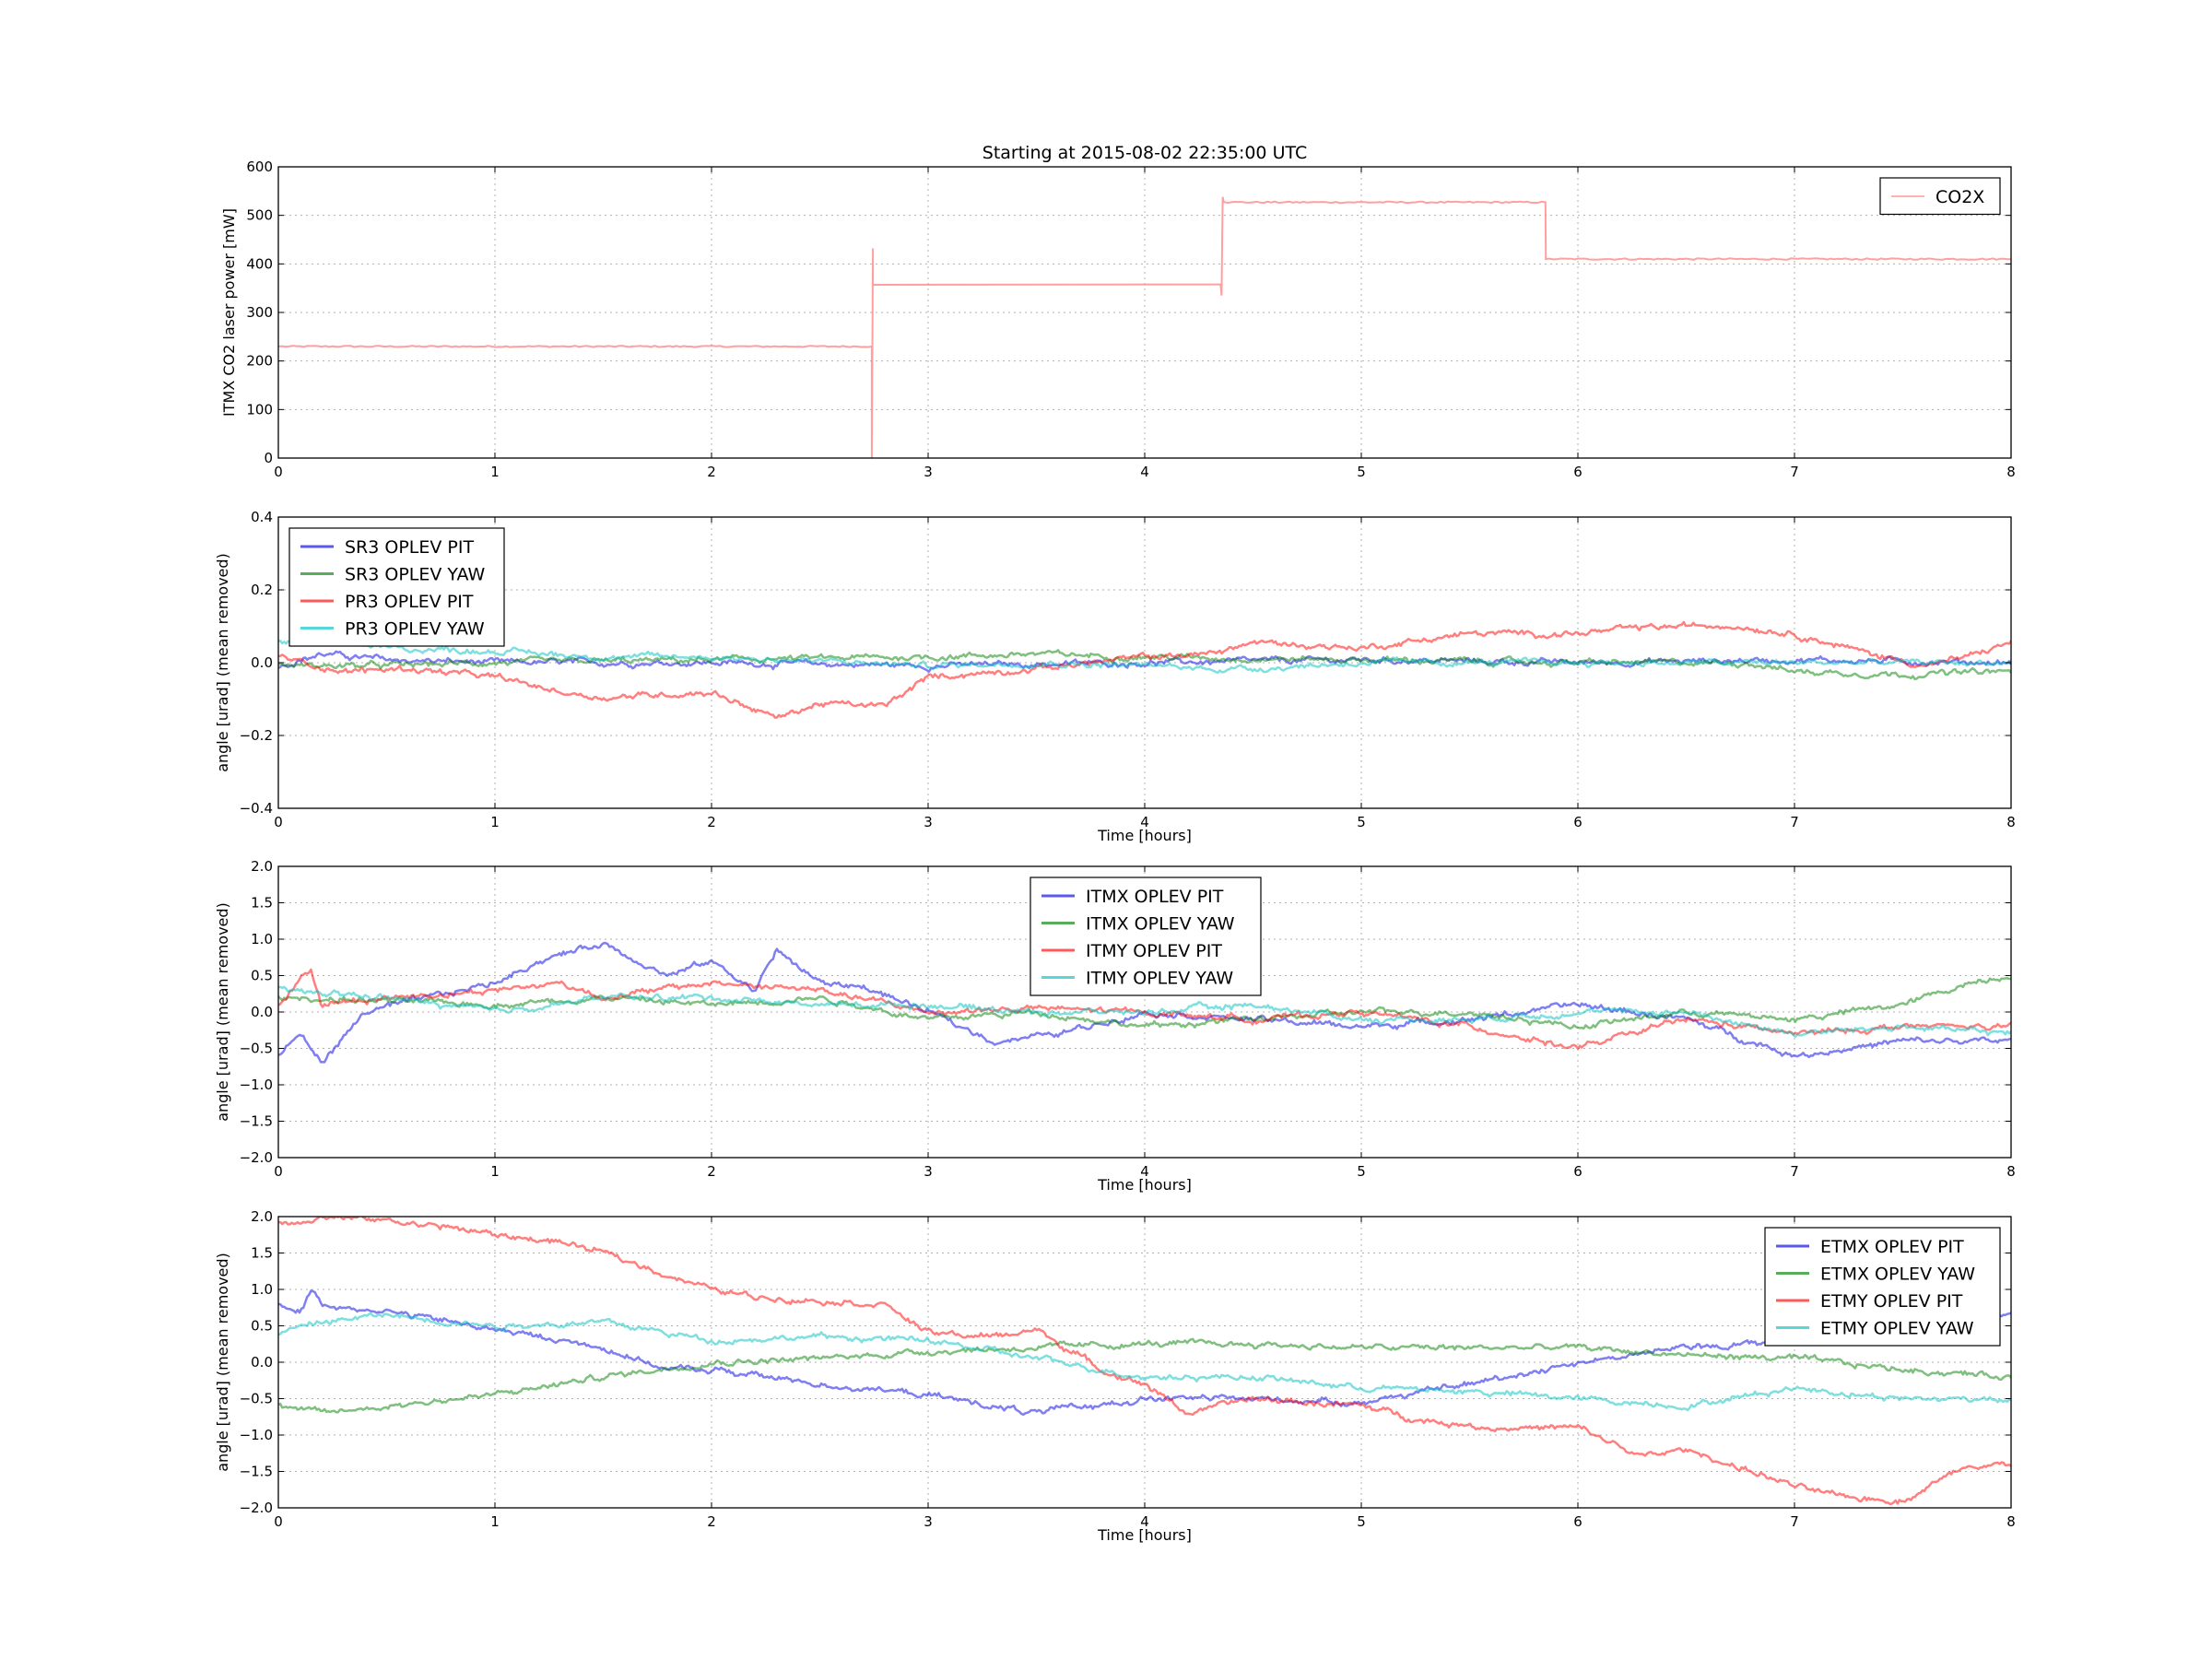 The image size is (2212, 1659). I want to click on series-line-etmy-oplev-pit, so click(1144, 1361).